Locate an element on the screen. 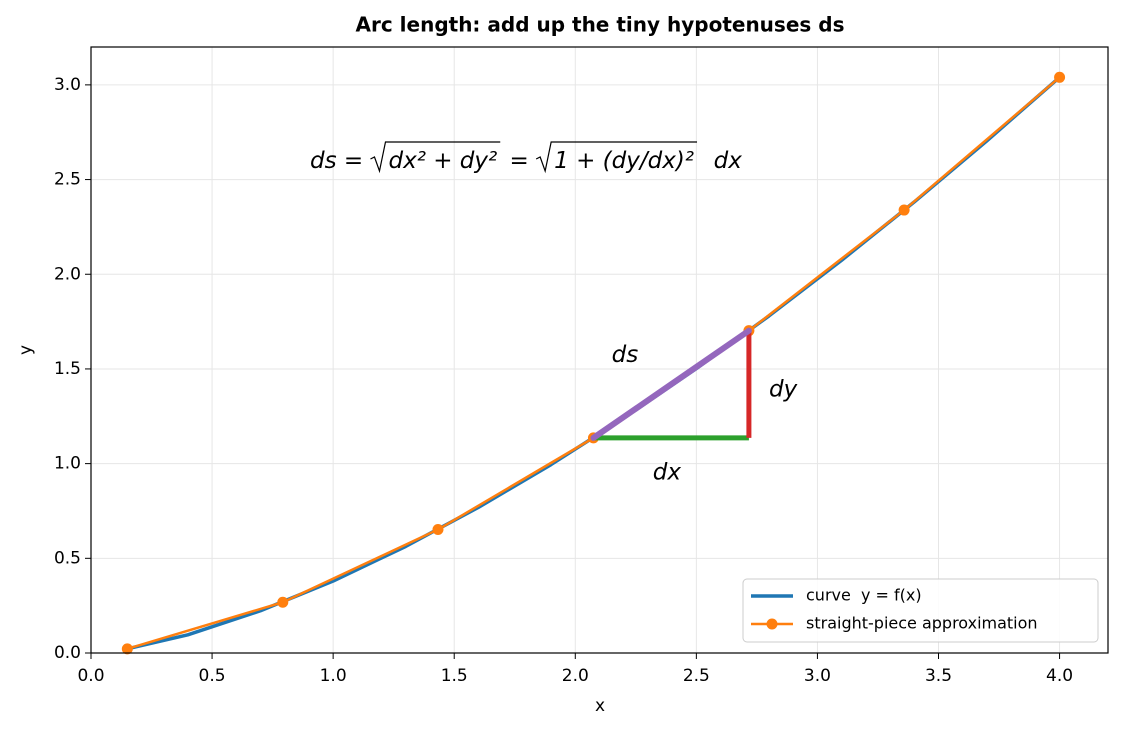 The image size is (1124, 735). annotation: dx is located at coordinates (667, 473).